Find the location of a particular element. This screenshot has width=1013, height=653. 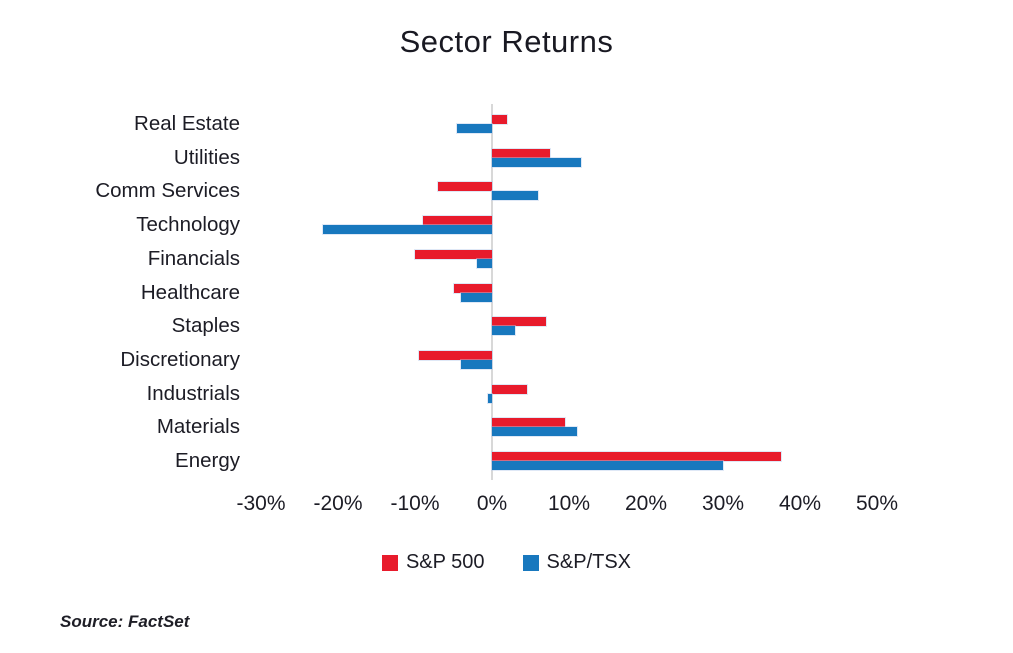

legend: S&P 500 S&P/TSX is located at coordinates (506, 562).